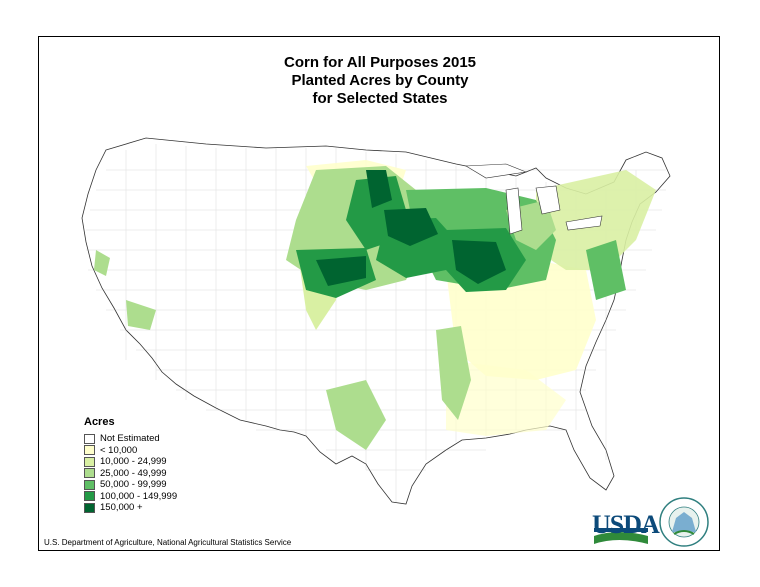 The height and width of the screenshot is (587, 760). Describe the element at coordinates (133, 473) in the screenshot. I see `legend-label: 25,000 - 49,999` at that location.